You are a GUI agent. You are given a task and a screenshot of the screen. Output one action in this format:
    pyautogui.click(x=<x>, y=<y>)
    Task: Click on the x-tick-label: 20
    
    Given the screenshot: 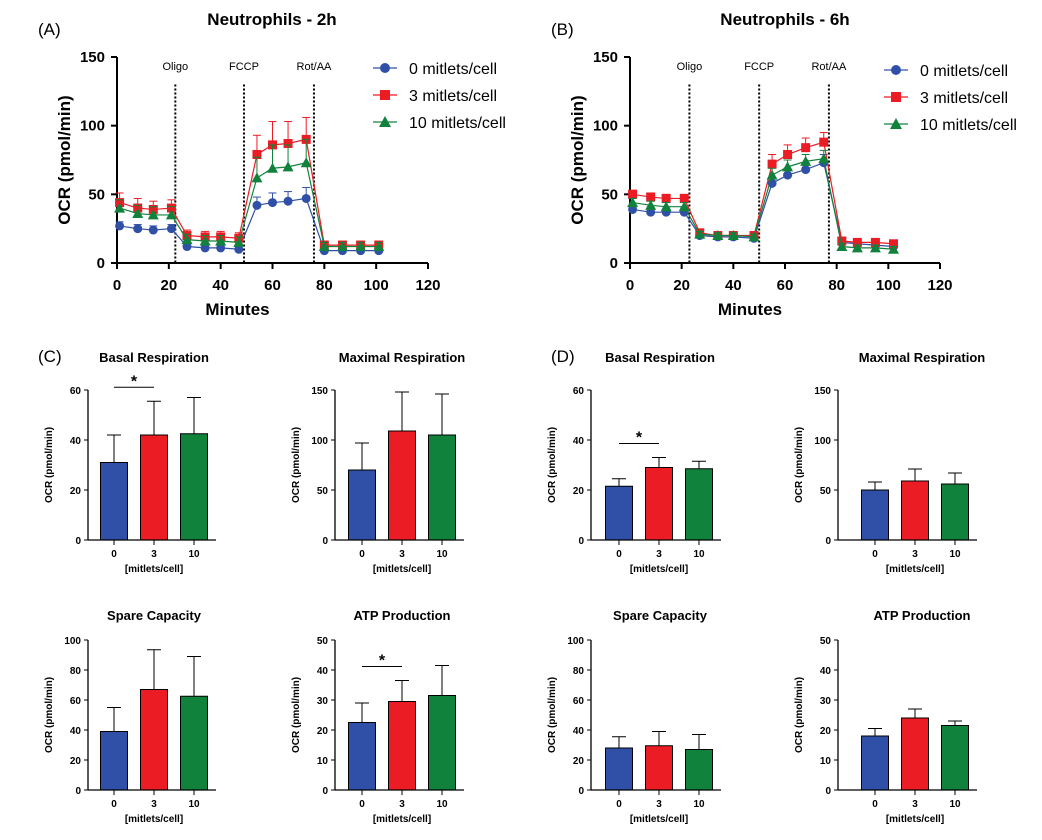 What is the action you would take?
    pyautogui.click(x=168, y=285)
    